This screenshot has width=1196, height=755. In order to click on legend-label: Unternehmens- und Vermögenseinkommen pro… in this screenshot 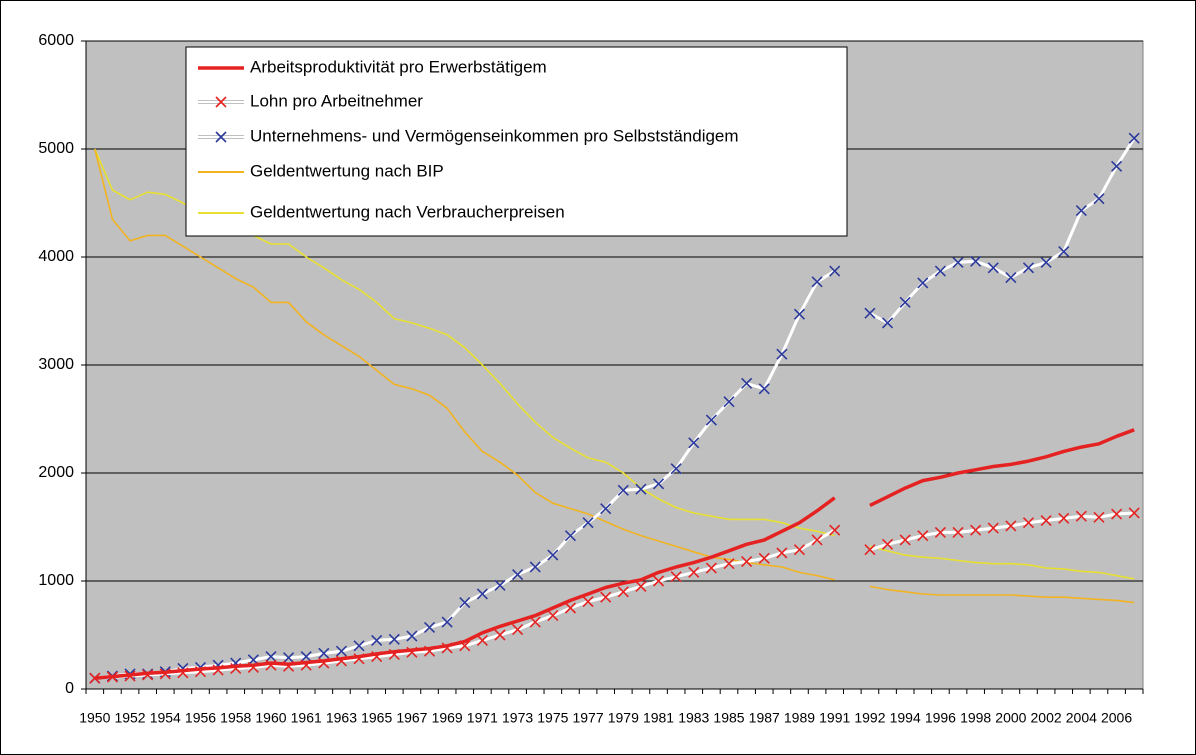, I will do `click(494, 135)`.